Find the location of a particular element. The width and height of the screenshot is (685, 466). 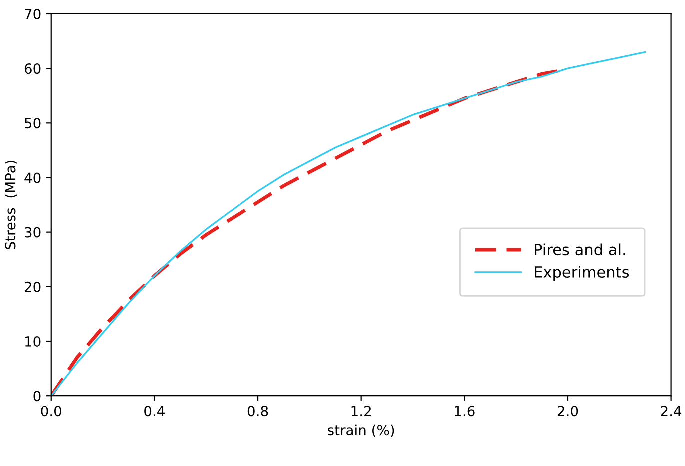

y-tick-label: 60 is located at coordinates (32, 69).